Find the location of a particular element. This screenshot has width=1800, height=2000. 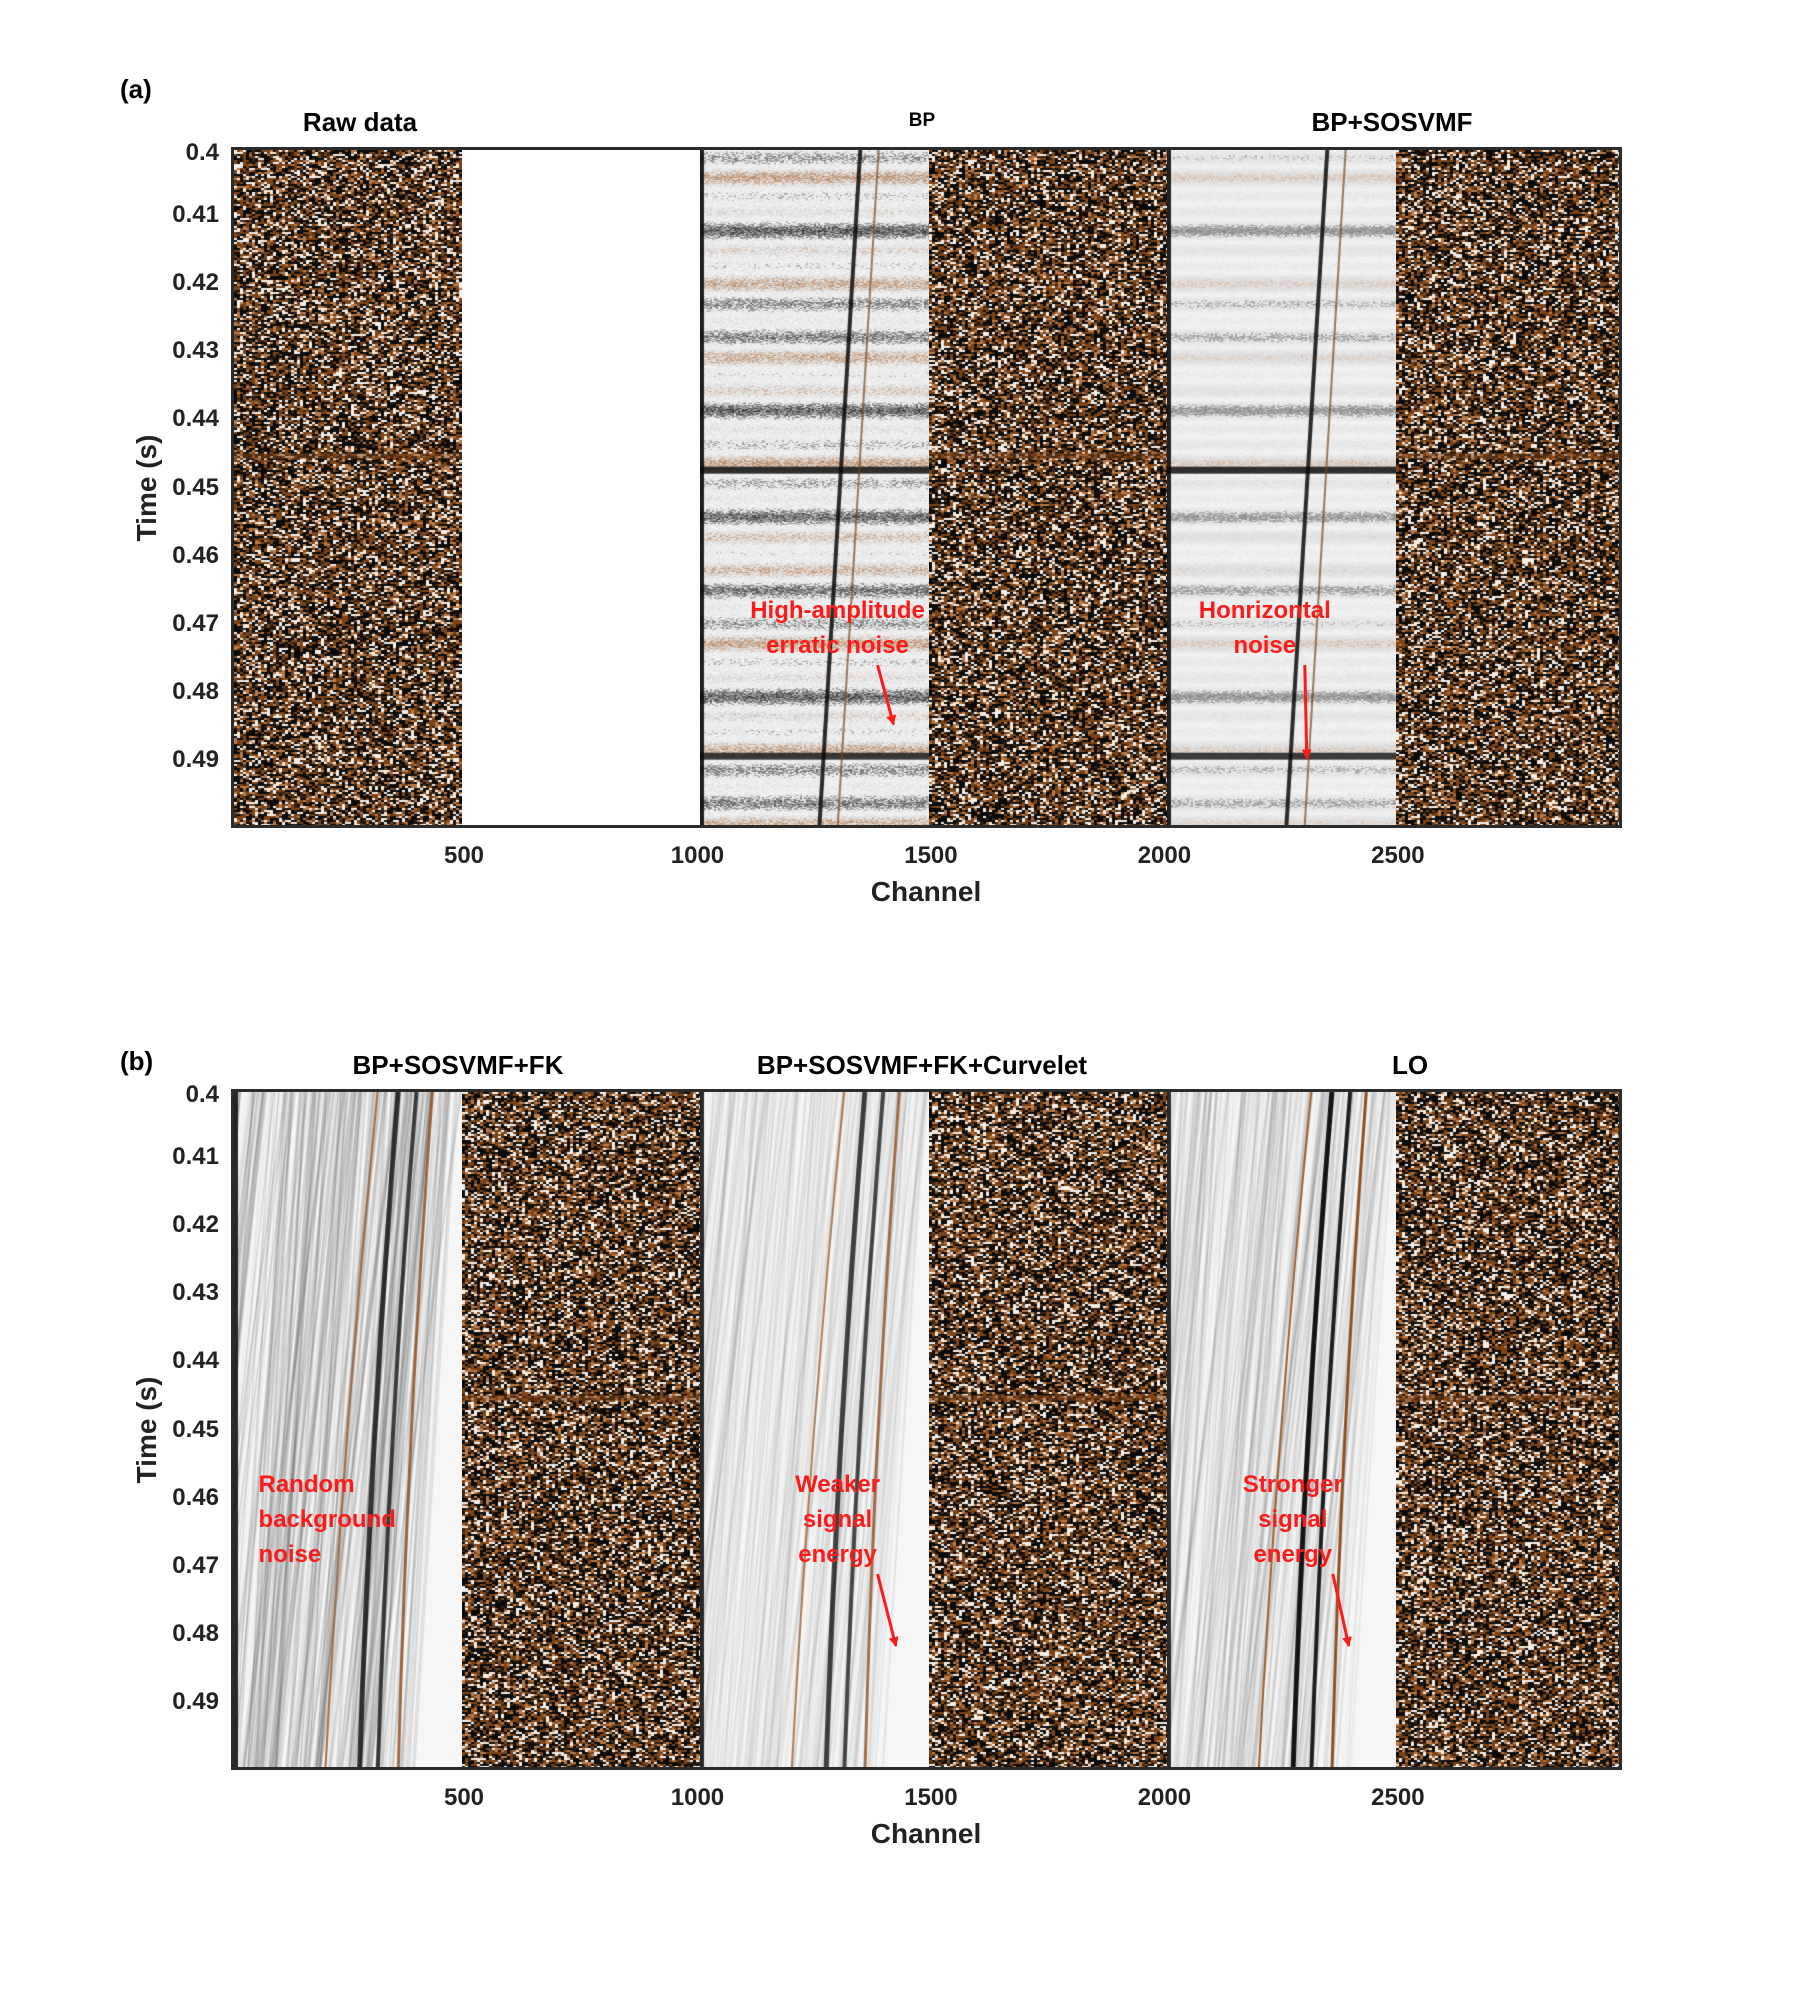

annotation-line: Honrizontal is located at coordinates (1264, 611).